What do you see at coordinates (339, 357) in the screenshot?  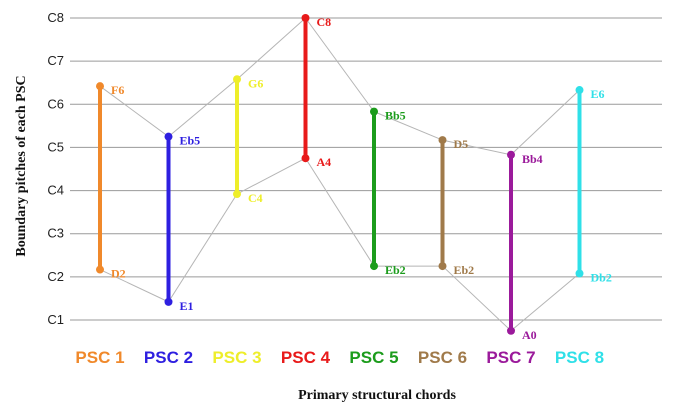 I see `category-labels: PSC 1 PSC 2 PSC 3 PSC 4 PSC 5 PSC 6 PSC 7 PSC 8` at bounding box center [339, 357].